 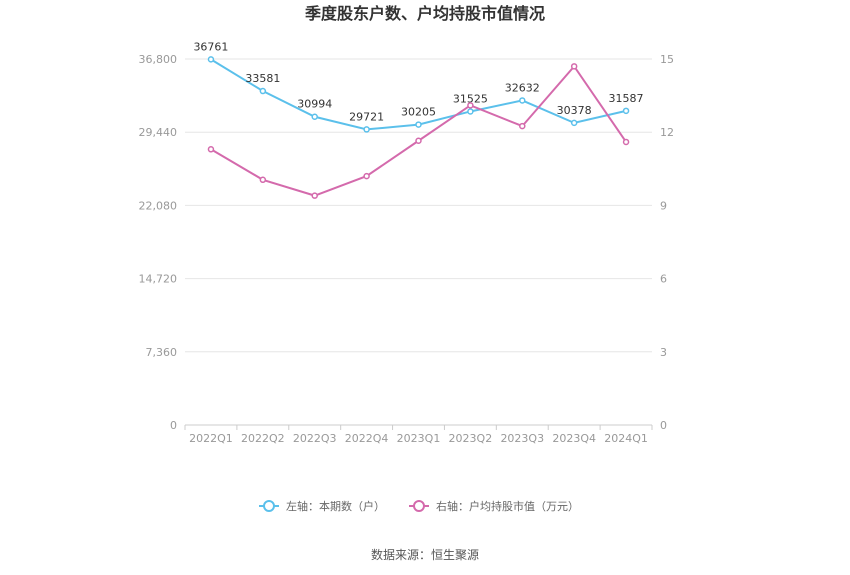 What do you see at coordinates (663, 279) in the screenshot?
I see `y-right-tick-label: 6` at bounding box center [663, 279].